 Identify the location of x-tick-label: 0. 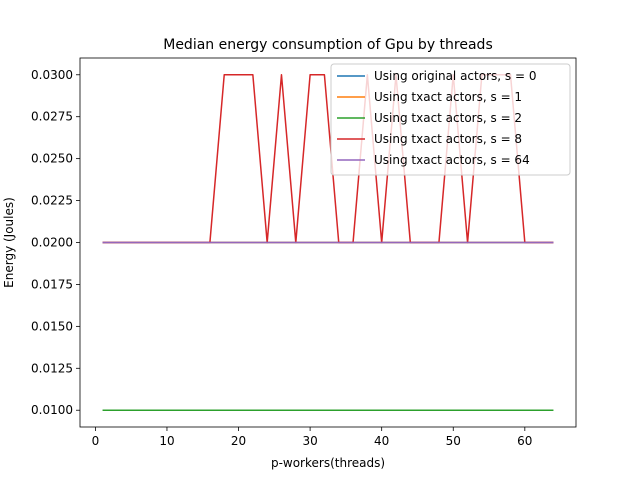
(96, 441).